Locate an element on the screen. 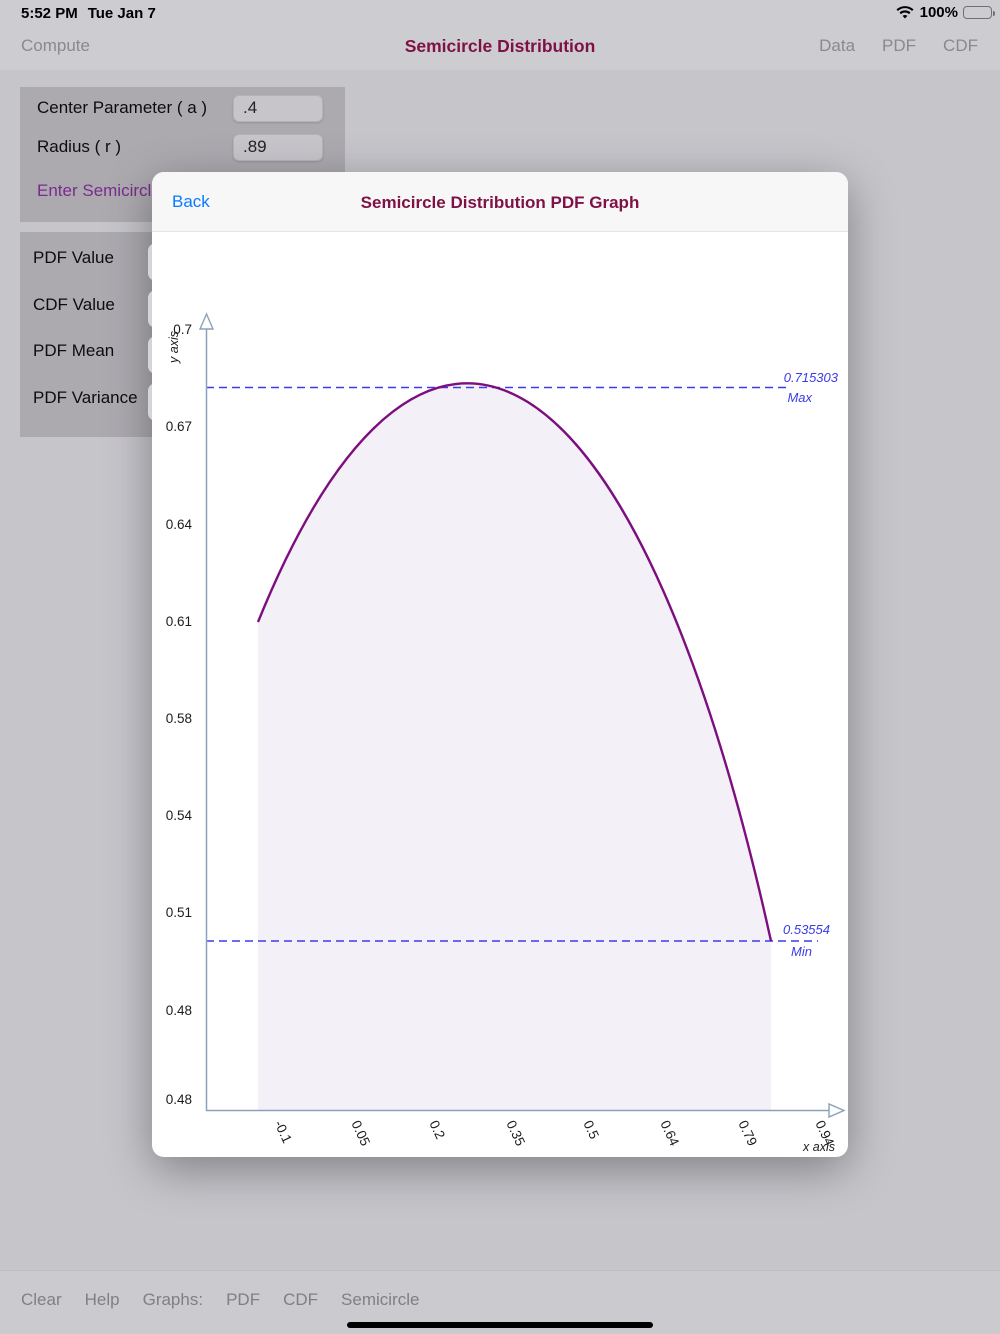 Image resolution: width=1000 pixels, height=1334 pixels. status-time: 5:52 PM is located at coordinates (49, 13).